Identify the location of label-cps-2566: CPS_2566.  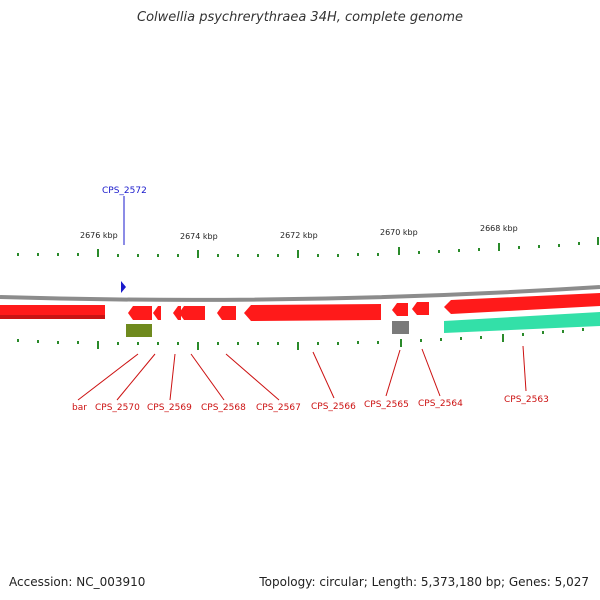
(333, 407).